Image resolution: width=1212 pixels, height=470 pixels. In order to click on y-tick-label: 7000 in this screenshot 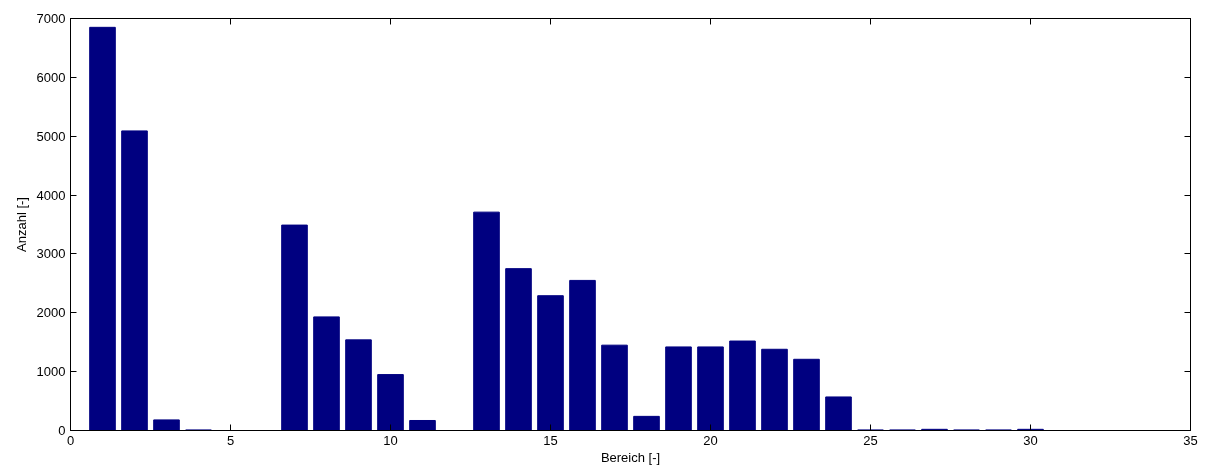, I will do `click(51, 18)`.